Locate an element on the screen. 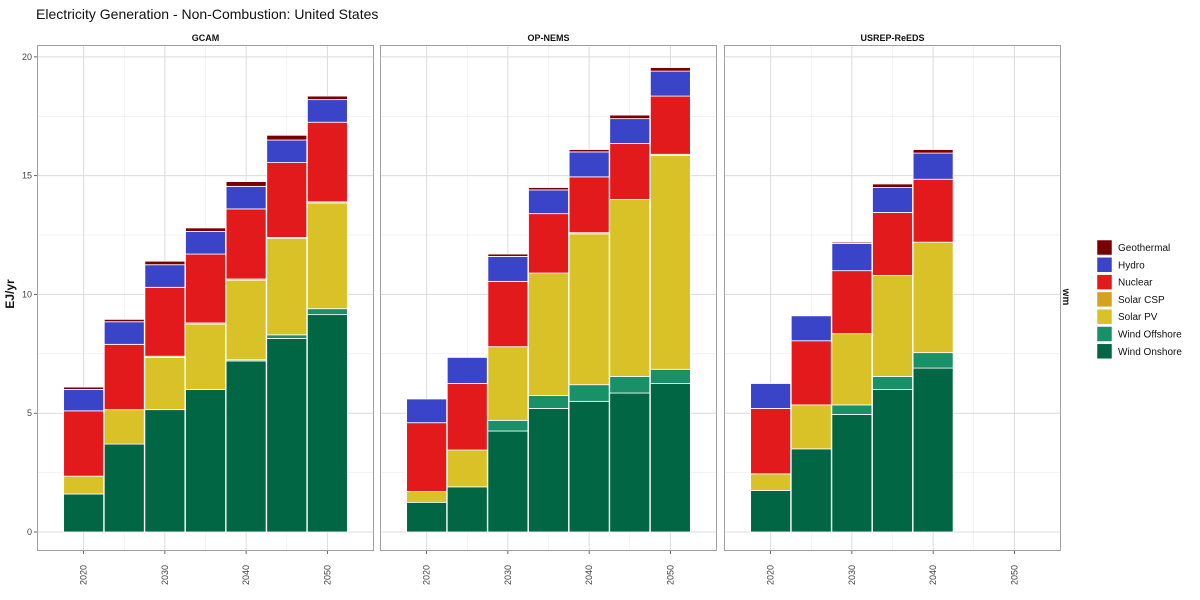  facet-label: OP-NEMS is located at coordinates (548, 38).